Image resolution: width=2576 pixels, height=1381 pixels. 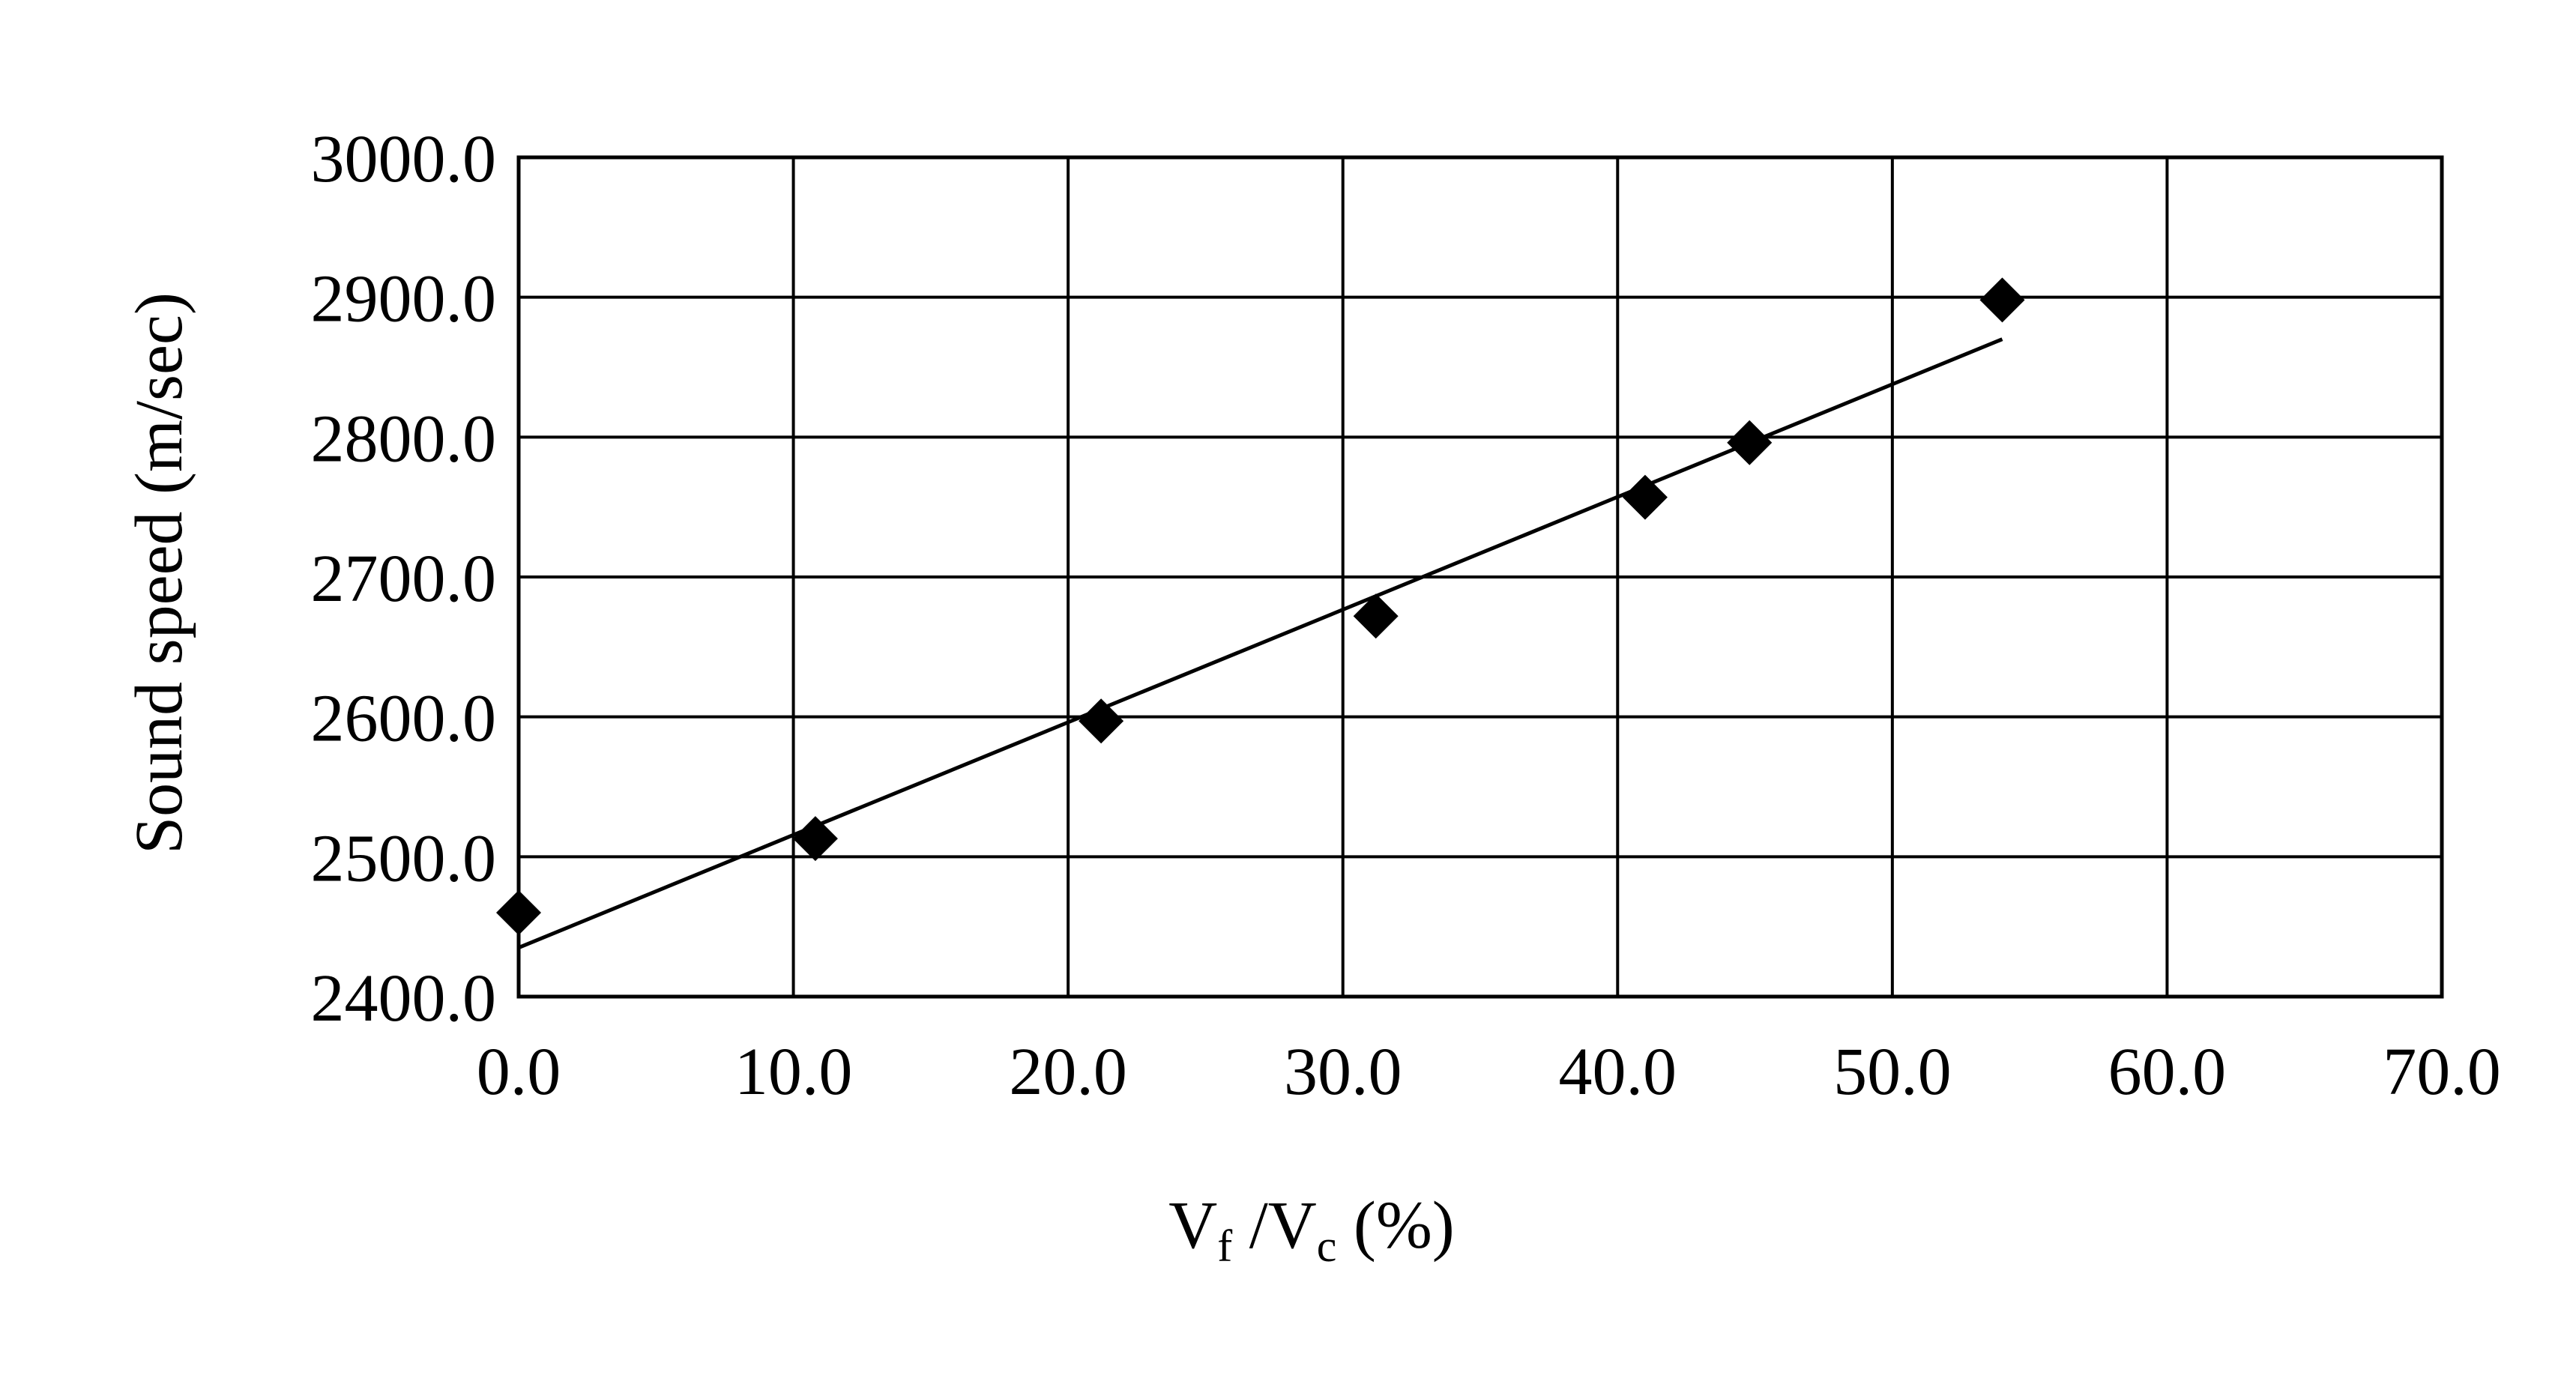 What do you see at coordinates (1193, 1225) in the screenshot?
I see `x-axis-label-main: V` at bounding box center [1193, 1225].